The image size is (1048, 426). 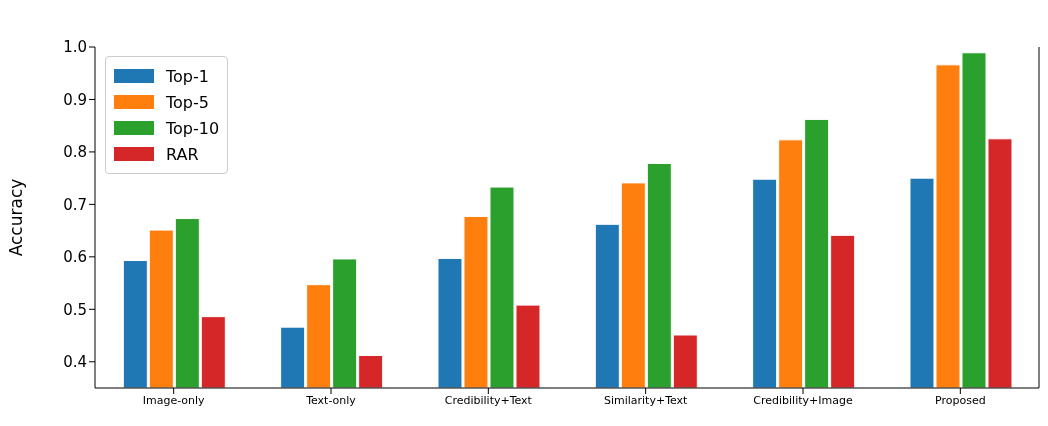 What do you see at coordinates (182, 154) in the screenshot?
I see `legend-label: RAR` at bounding box center [182, 154].